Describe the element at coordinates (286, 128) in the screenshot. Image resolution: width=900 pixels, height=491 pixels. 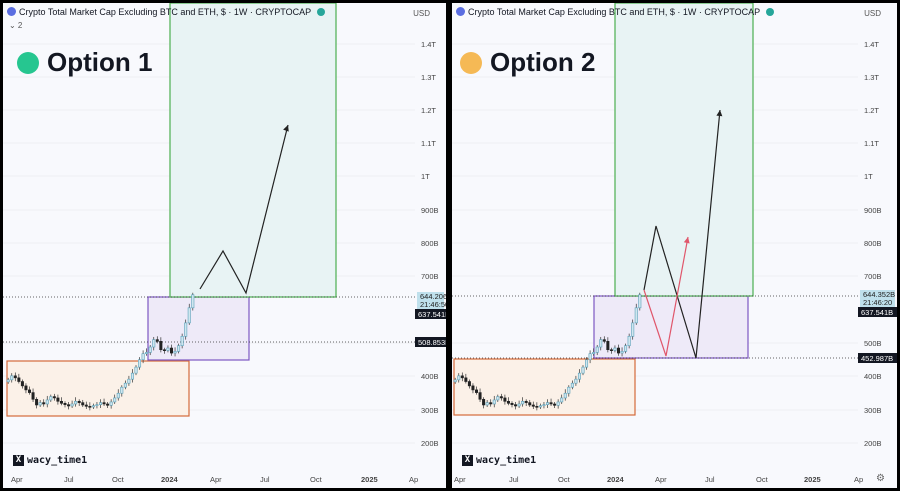
I see `arrow-head-icon` at that location.